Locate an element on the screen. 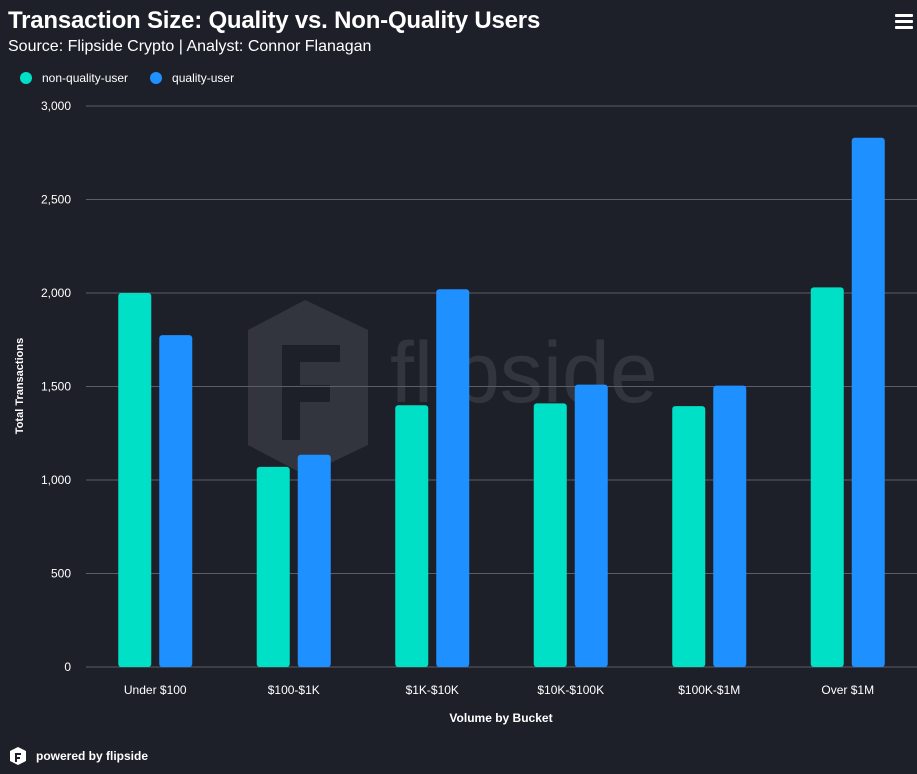 This screenshot has width=917, height=774. legend-label-quality: quality-user is located at coordinates (203, 78).